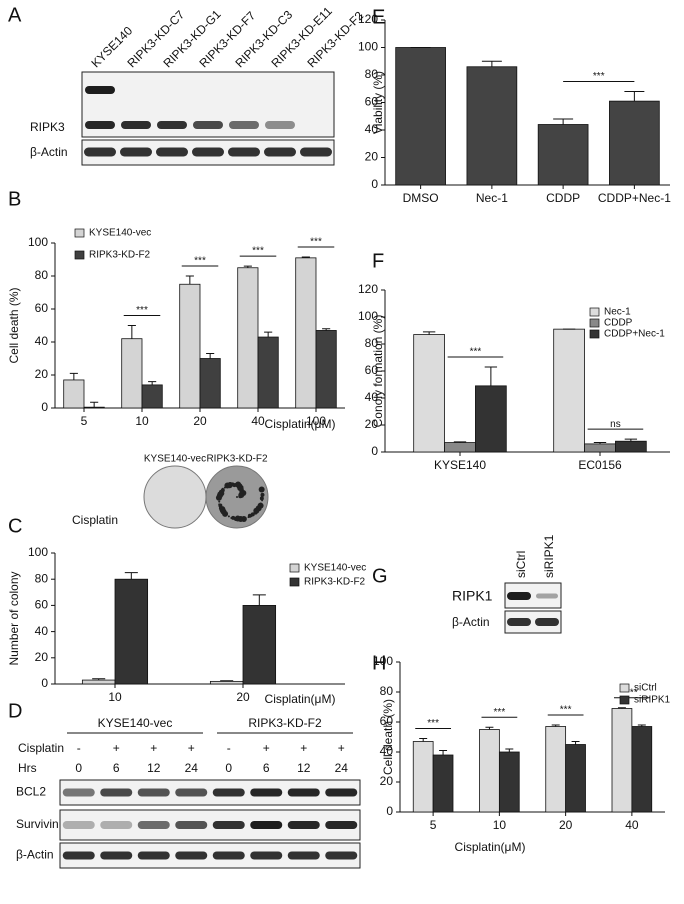  Describe the element at coordinates (49, 152) in the screenshot. I see `row-label: β-Actin` at that location.